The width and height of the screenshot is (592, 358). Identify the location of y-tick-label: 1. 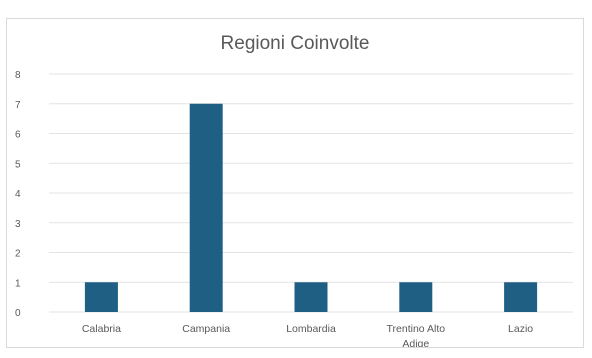
(18, 283).